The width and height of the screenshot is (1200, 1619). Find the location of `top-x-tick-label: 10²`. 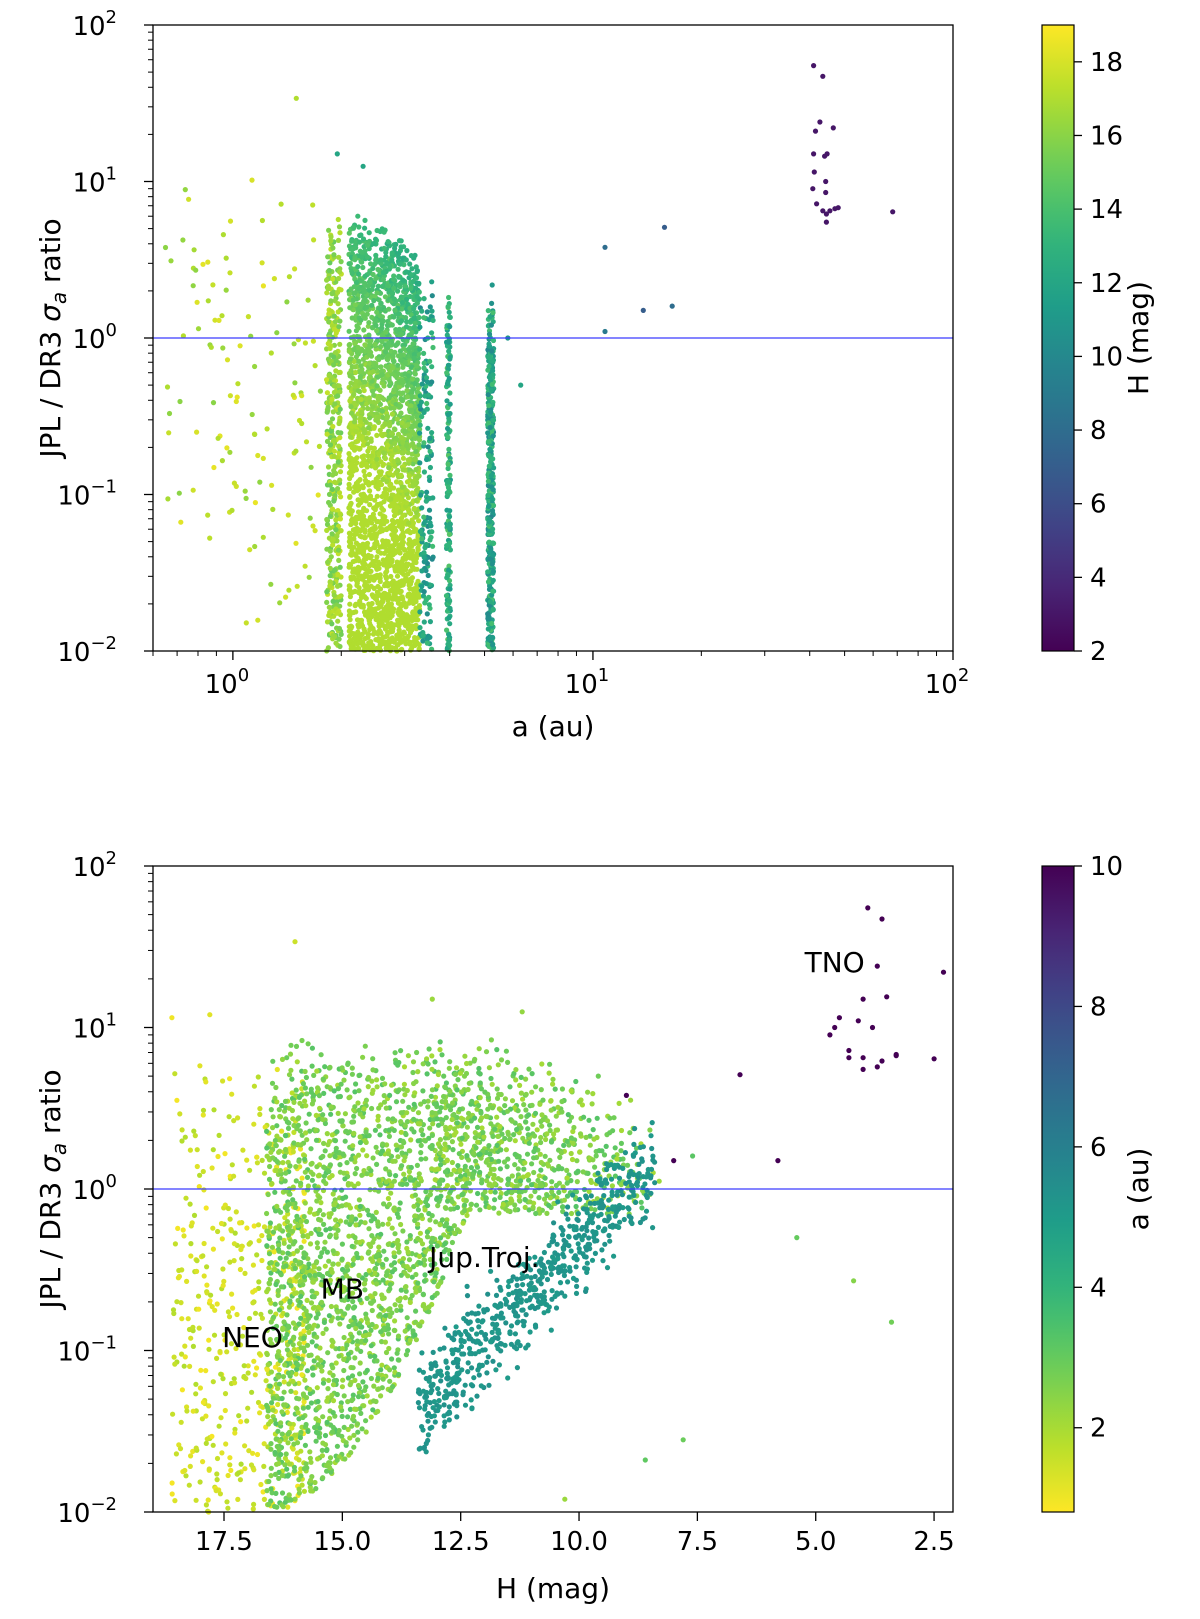

top-x-tick-label: 10² is located at coordinates (947, 682).